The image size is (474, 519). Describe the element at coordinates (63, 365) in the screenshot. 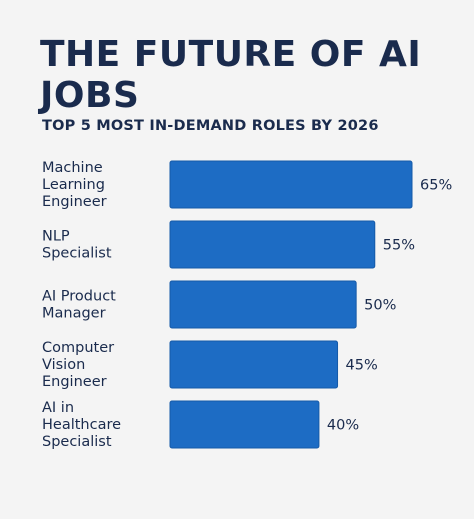

I see `category-label-line: Vision` at that location.